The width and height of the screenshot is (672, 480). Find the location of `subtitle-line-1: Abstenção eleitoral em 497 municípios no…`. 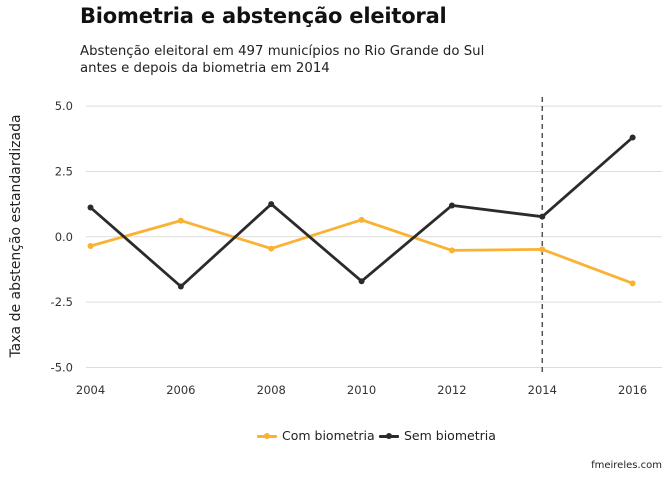

subtitle-line-1: Abstenção eleitoral em 497 municípios no… is located at coordinates (282, 51).